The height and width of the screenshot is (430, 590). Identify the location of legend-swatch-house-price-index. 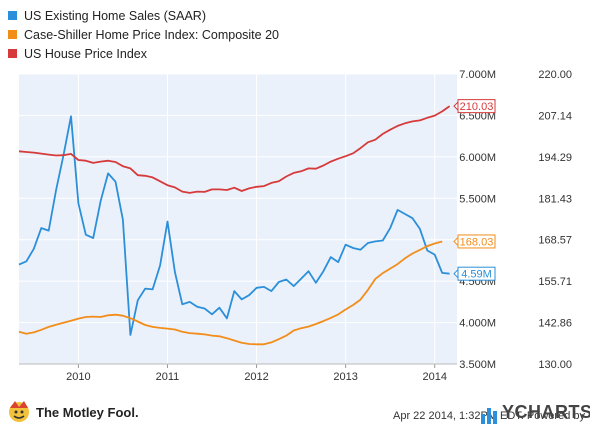
(12, 53).